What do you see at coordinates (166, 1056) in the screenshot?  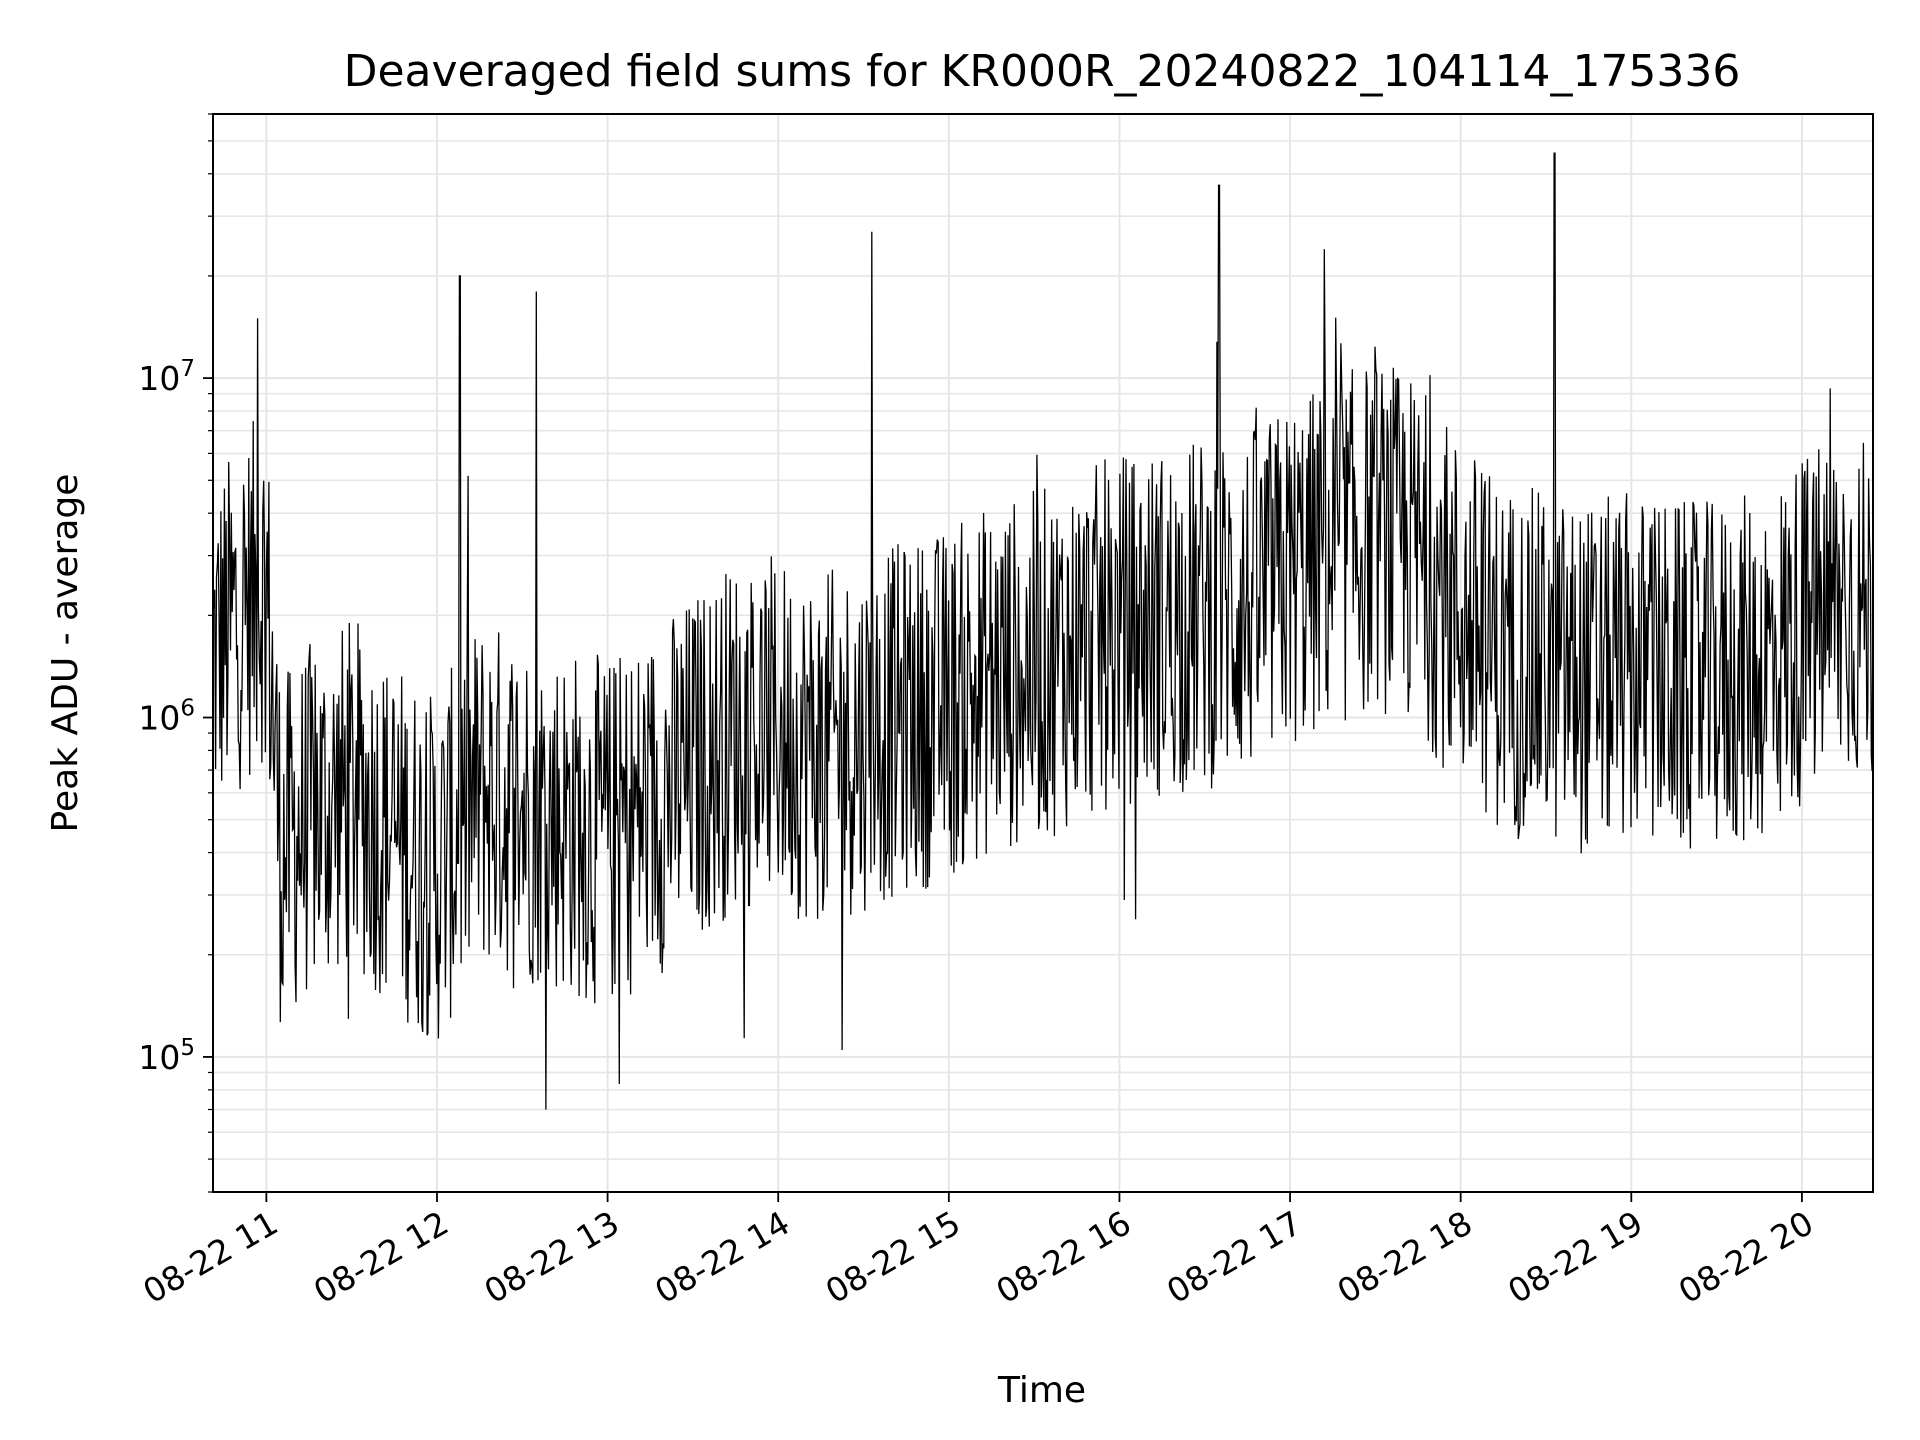 I see `y-tick-label: 105` at bounding box center [166, 1056].